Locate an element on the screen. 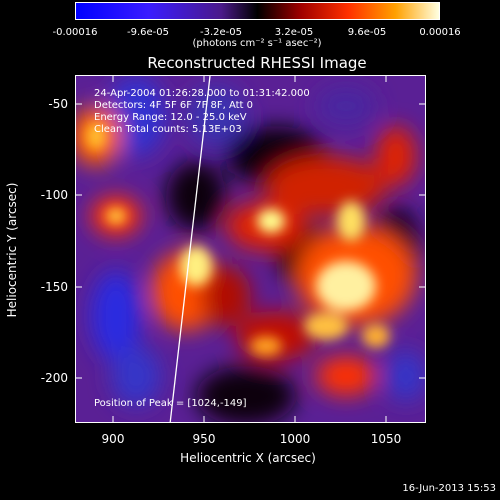  x-axis-label: Heliocentric X (arcsec) is located at coordinates (248, 458).